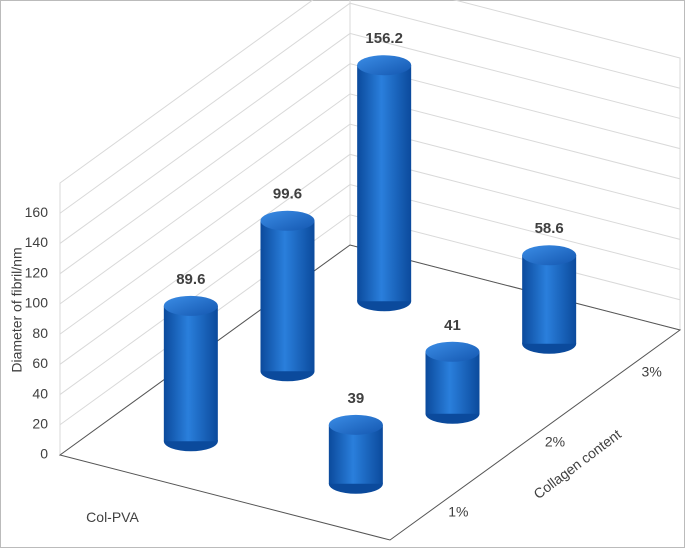 The height and width of the screenshot is (548, 685). I want to click on y-tick-label: 100, so click(37, 303).